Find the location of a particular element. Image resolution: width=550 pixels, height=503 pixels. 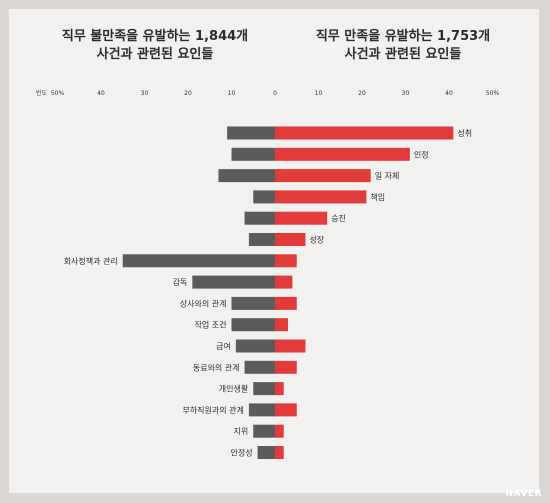

category-label: 지위 is located at coordinates (241, 431).